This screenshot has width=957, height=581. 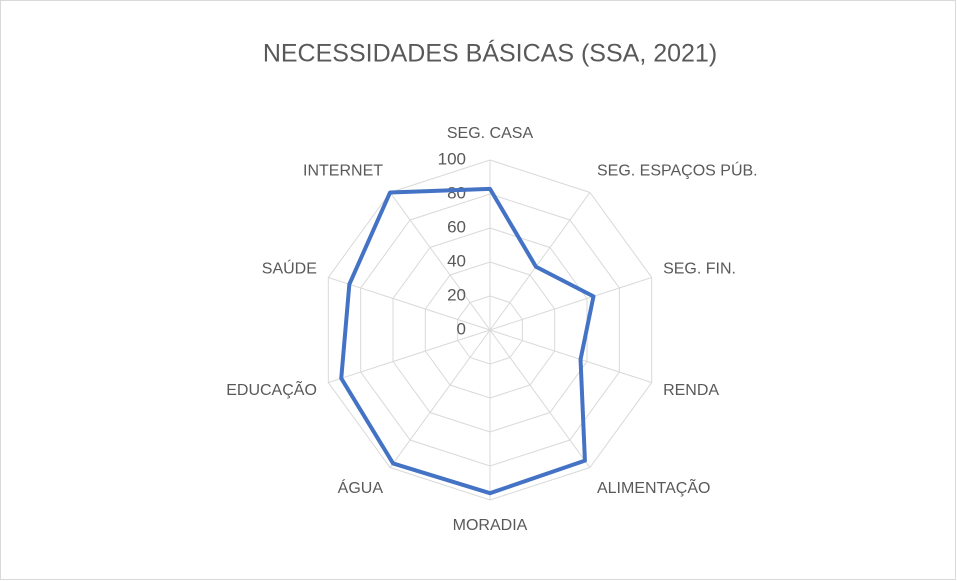 I want to click on category-label: SAÚDE, so click(x=289, y=268).